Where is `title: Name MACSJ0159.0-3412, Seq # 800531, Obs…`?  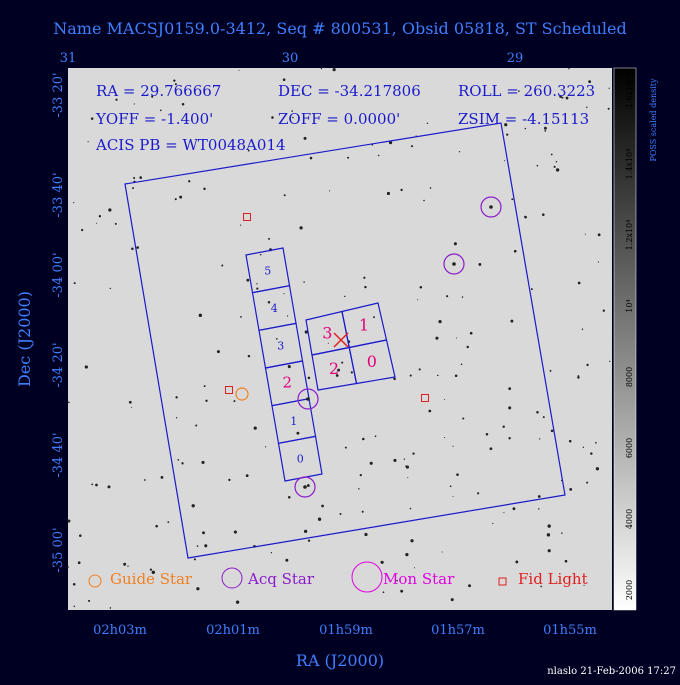 title: Name MACSJ0159.0-3412, Seq # 800531, Obs… is located at coordinates (339, 28).